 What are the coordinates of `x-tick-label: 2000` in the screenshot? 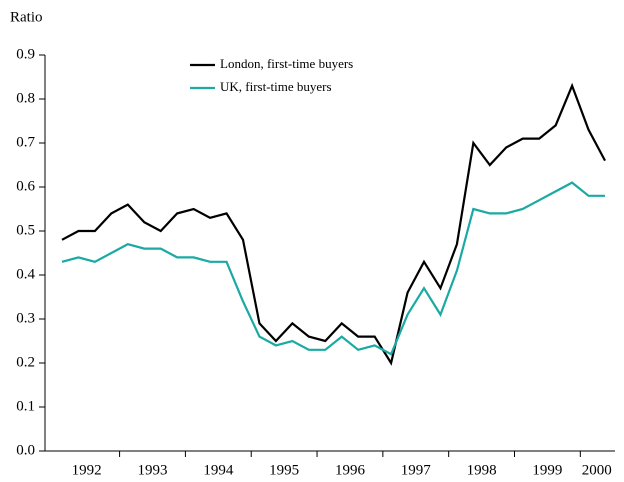 It's located at (597, 470).